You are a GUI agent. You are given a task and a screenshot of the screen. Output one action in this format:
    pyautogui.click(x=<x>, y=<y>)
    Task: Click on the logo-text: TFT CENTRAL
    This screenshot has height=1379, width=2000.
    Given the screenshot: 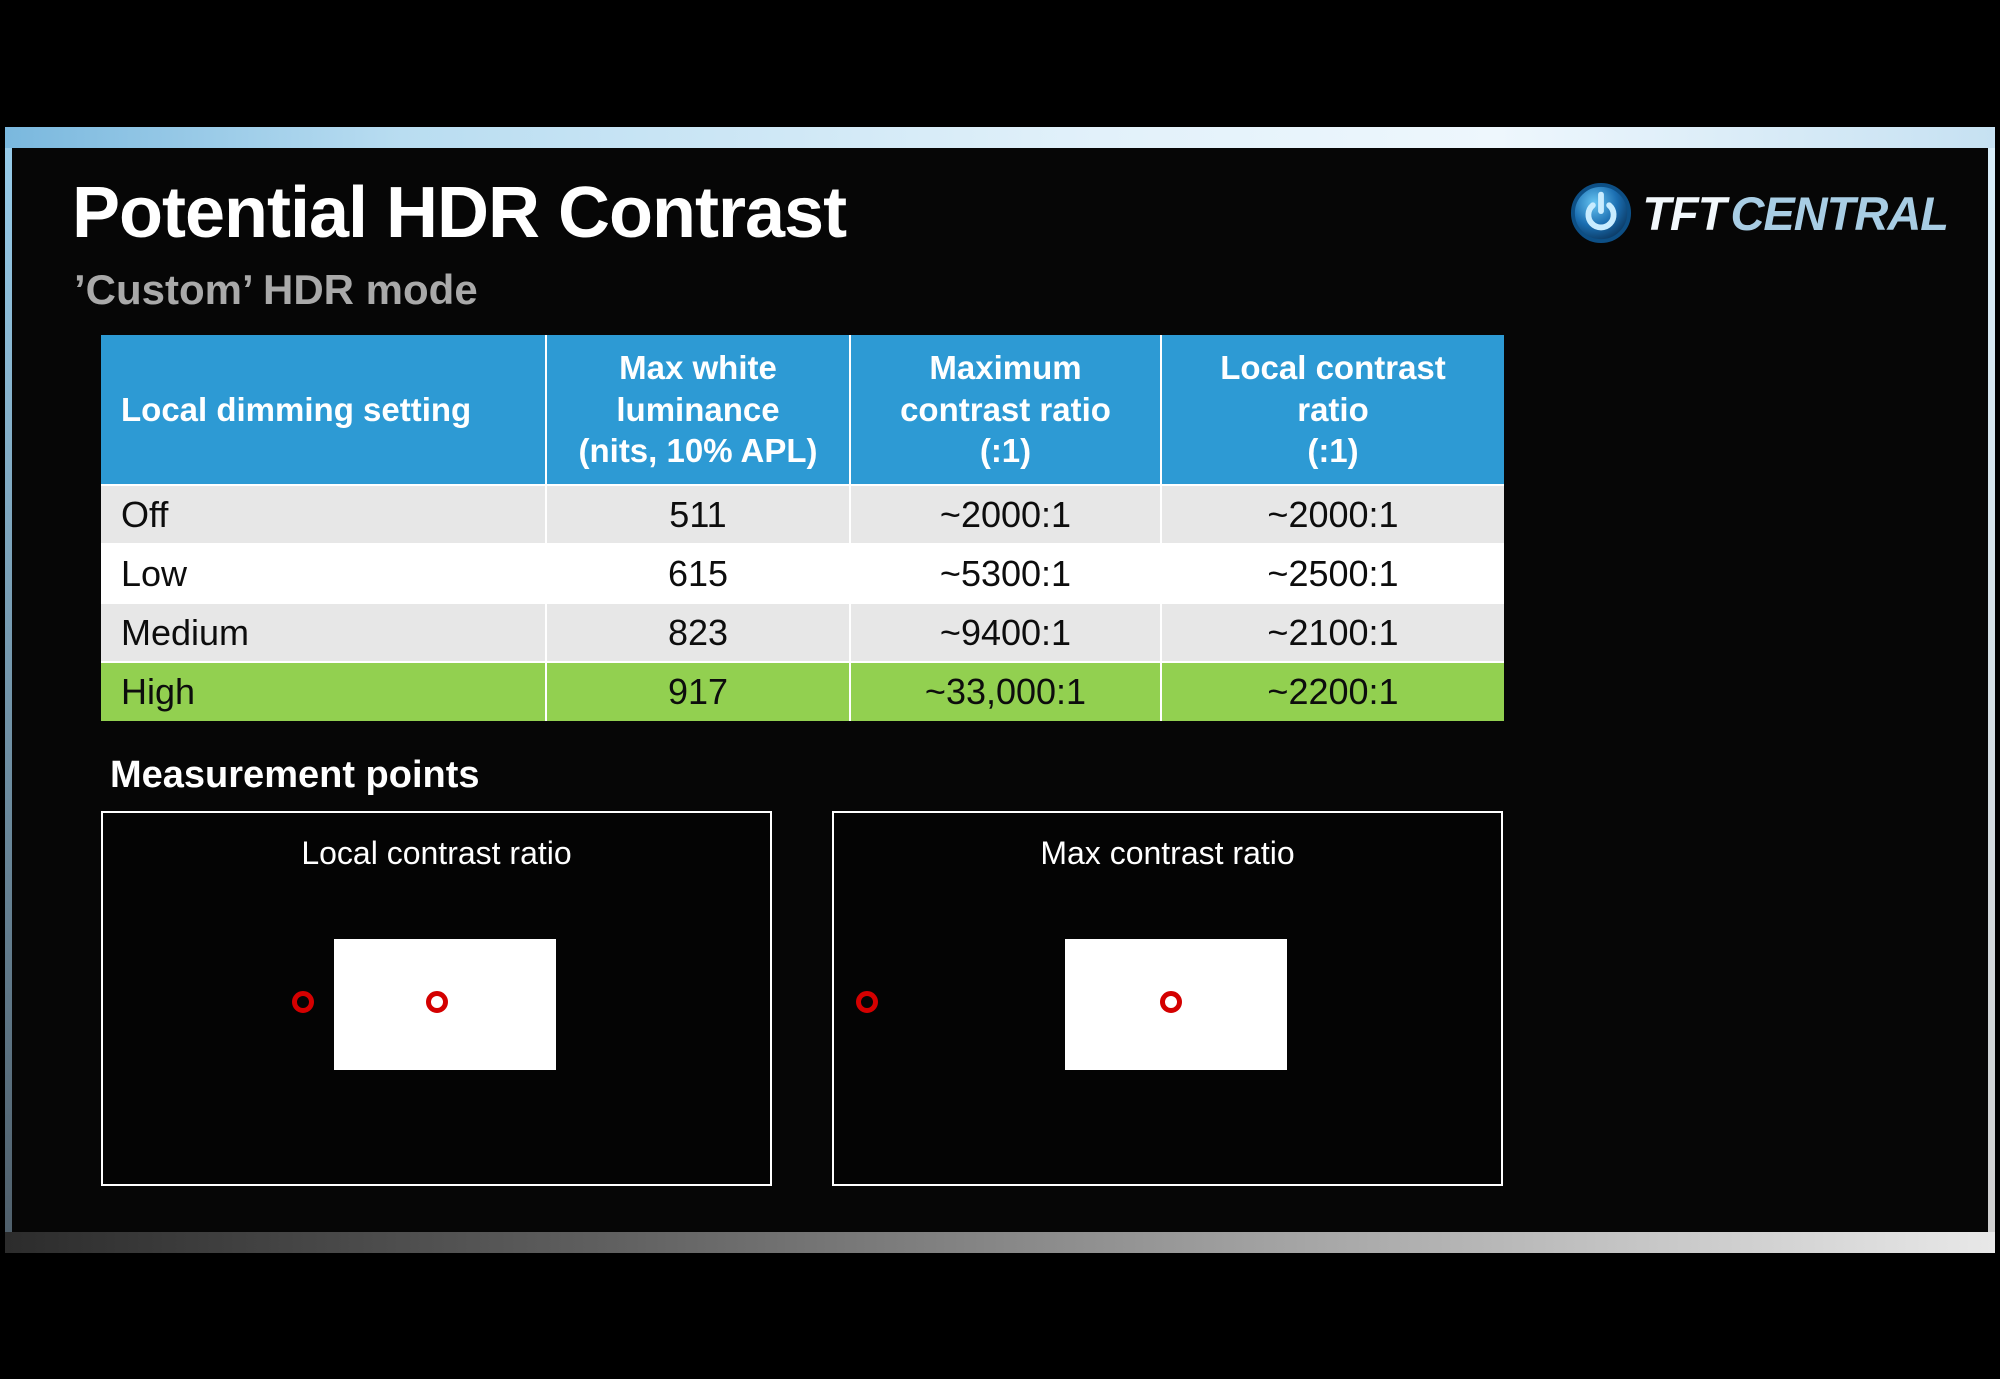 What is the action you would take?
    pyautogui.click(x=1795, y=213)
    